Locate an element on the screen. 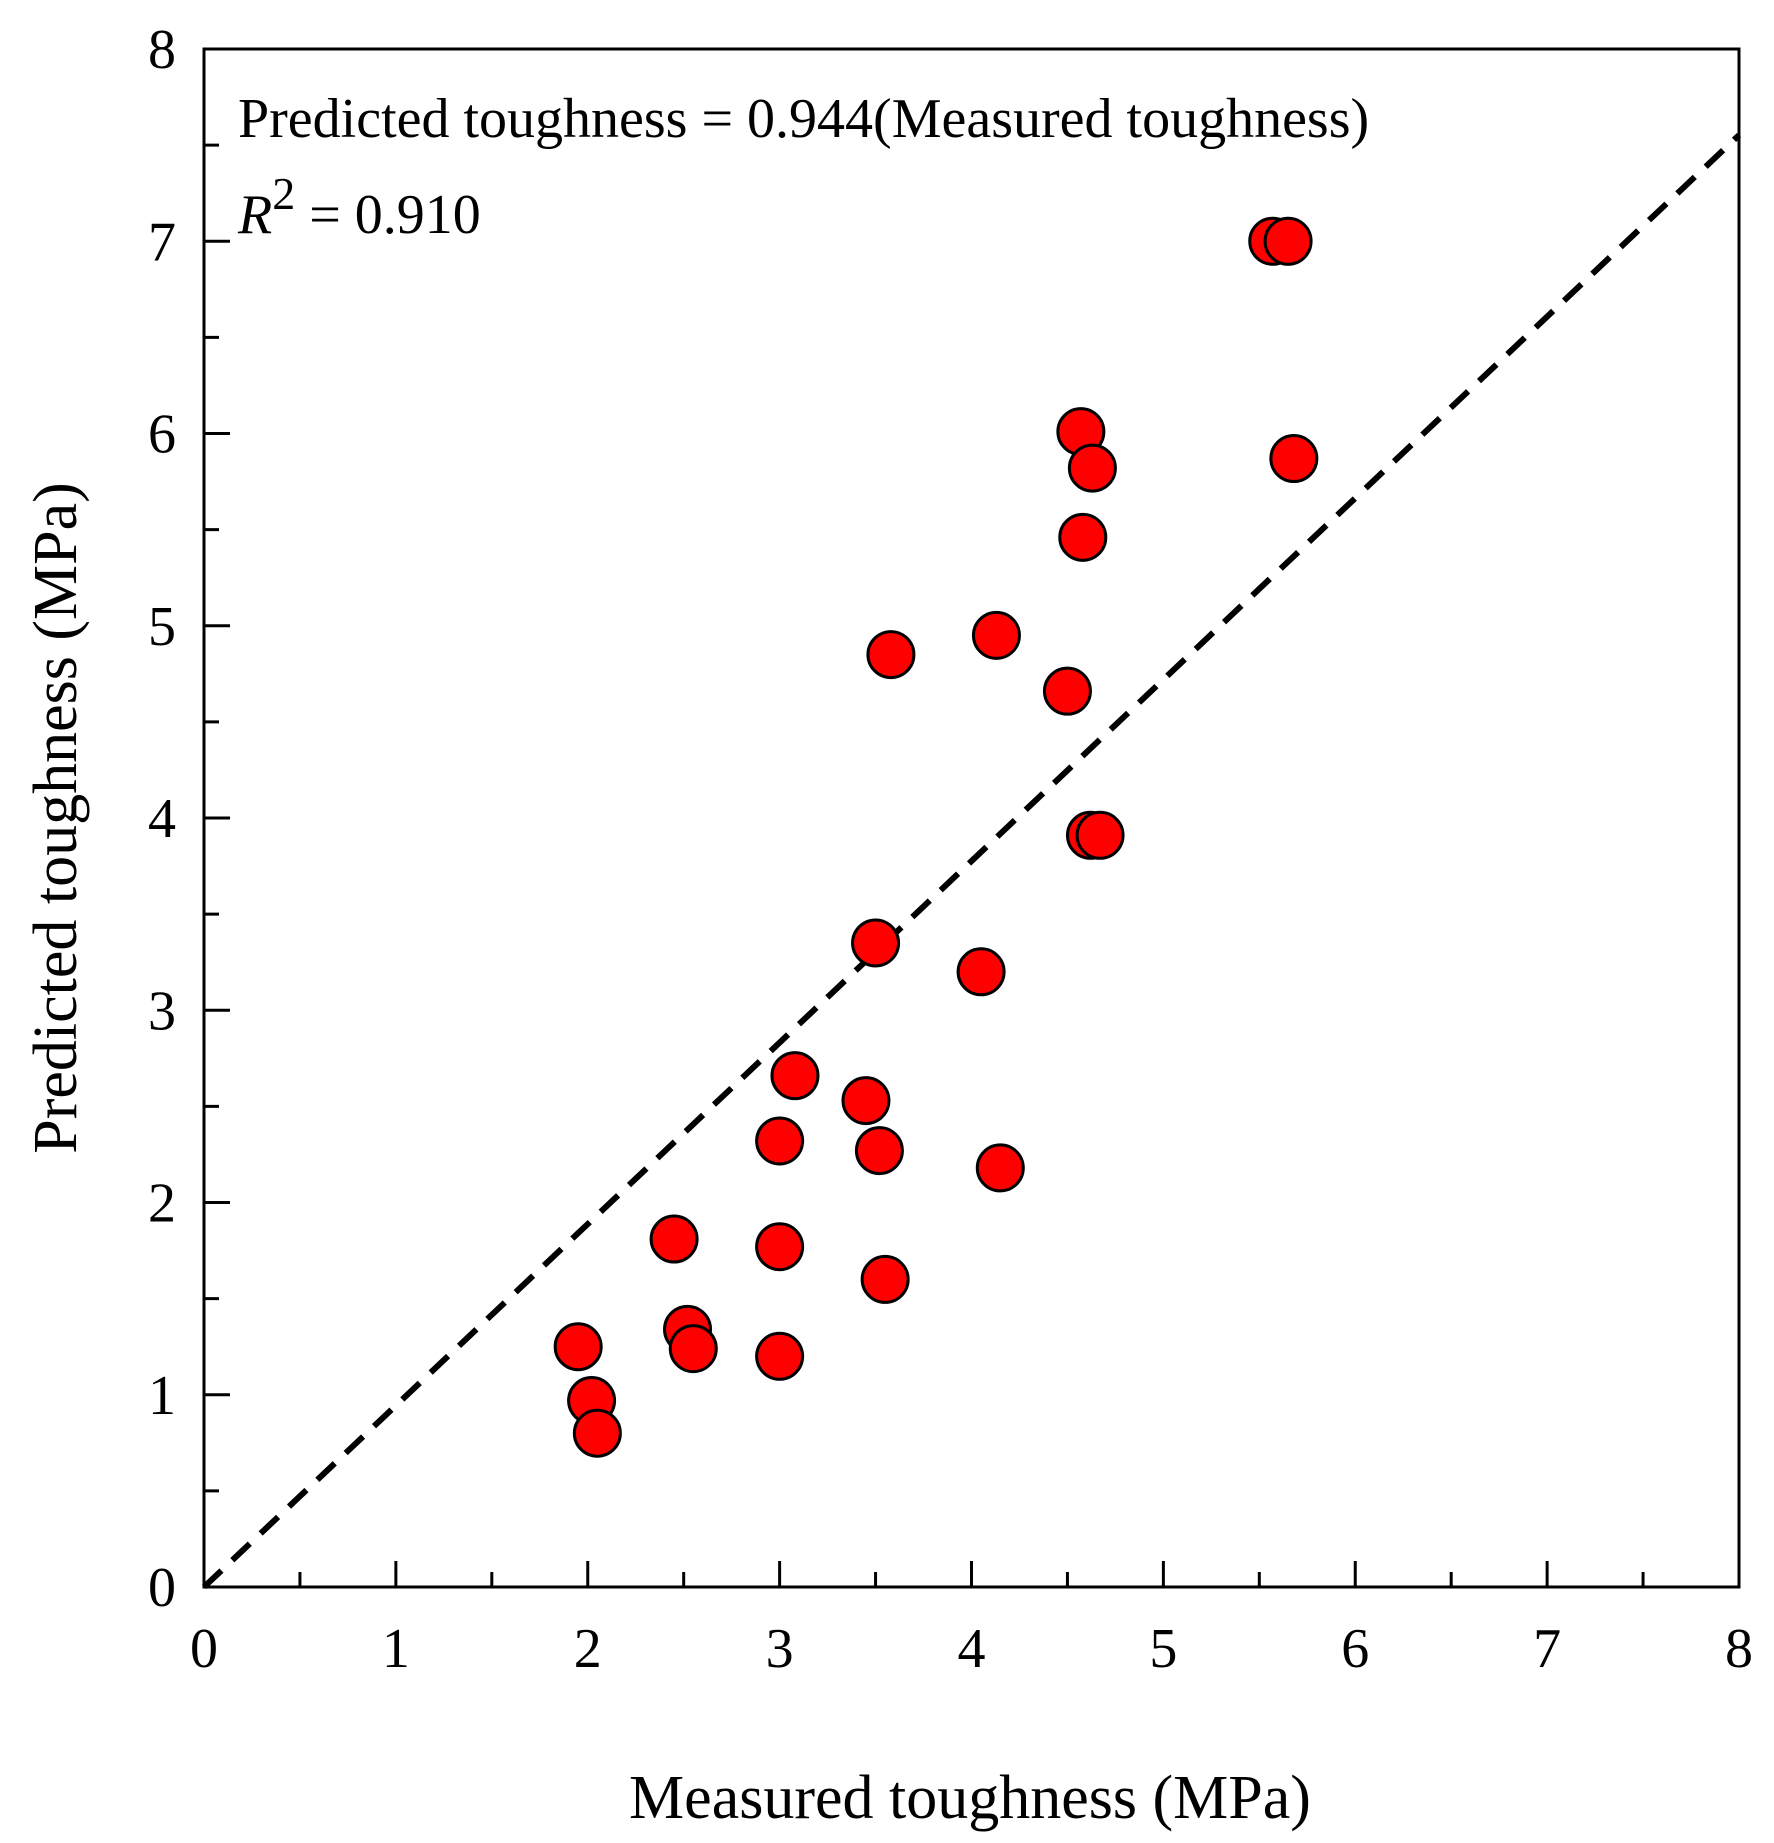  x-tick-label: 5 is located at coordinates (1163, 1649).